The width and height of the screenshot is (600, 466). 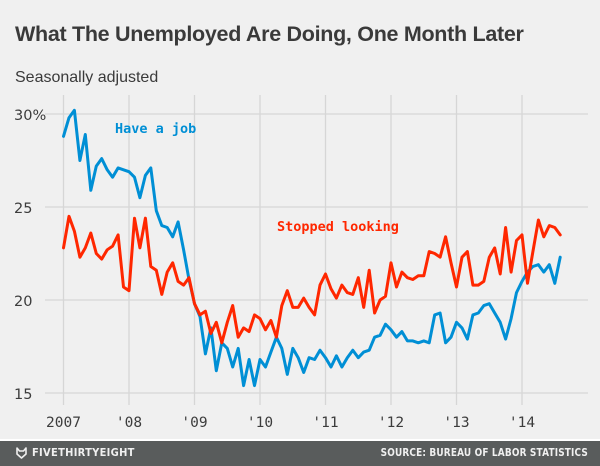 What do you see at coordinates (260, 423) in the screenshot?
I see `x-tick-label: '10` at bounding box center [260, 423].